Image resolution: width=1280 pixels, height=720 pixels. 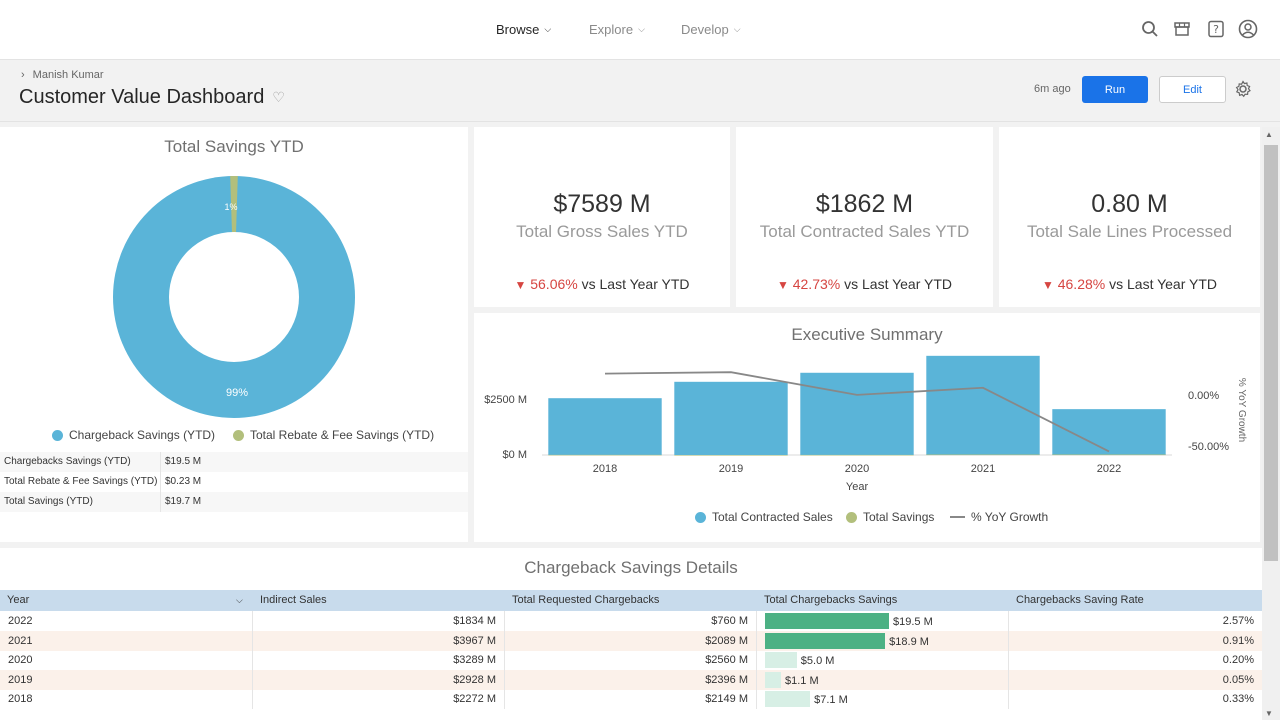 What do you see at coordinates (1269, 713) in the screenshot?
I see `scroll-down-arrow-icon: ▼` at bounding box center [1269, 713].